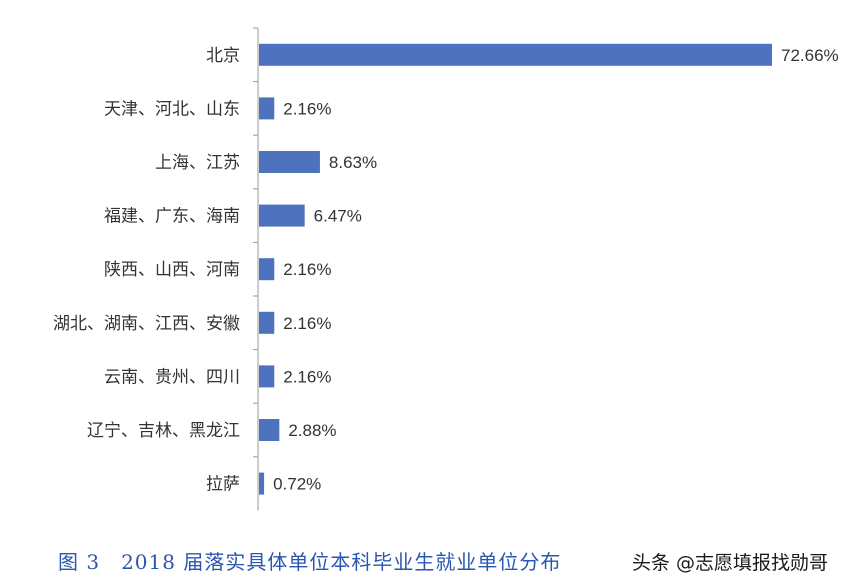 Image resolution: width=857 pixels, height=588 pixels. What do you see at coordinates (172, 270) in the screenshot?
I see `category-label: 陕西、山西、河南` at bounding box center [172, 270].